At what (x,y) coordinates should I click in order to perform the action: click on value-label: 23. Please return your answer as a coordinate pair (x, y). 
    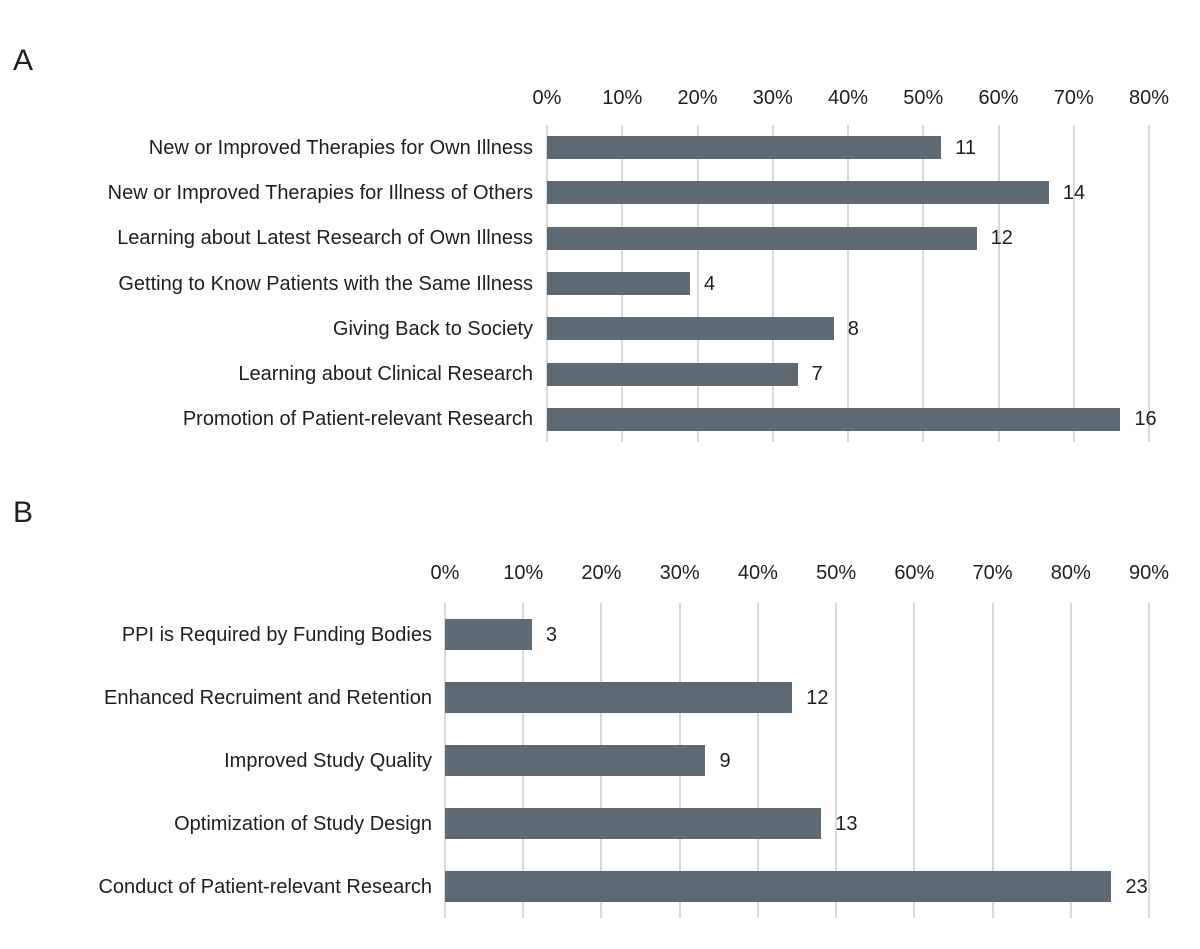
    Looking at the image, I should click on (1136, 886).